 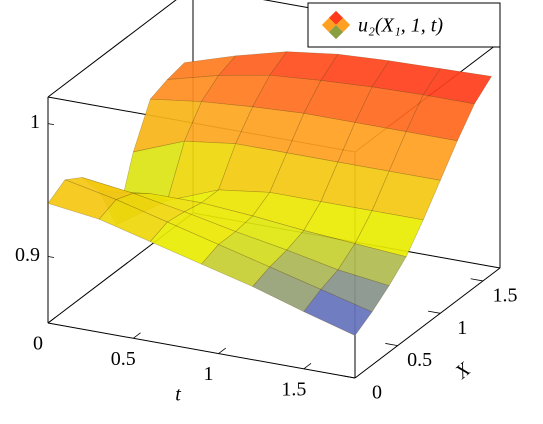 I want to click on x-tick-label: 1, so click(x=209, y=374).